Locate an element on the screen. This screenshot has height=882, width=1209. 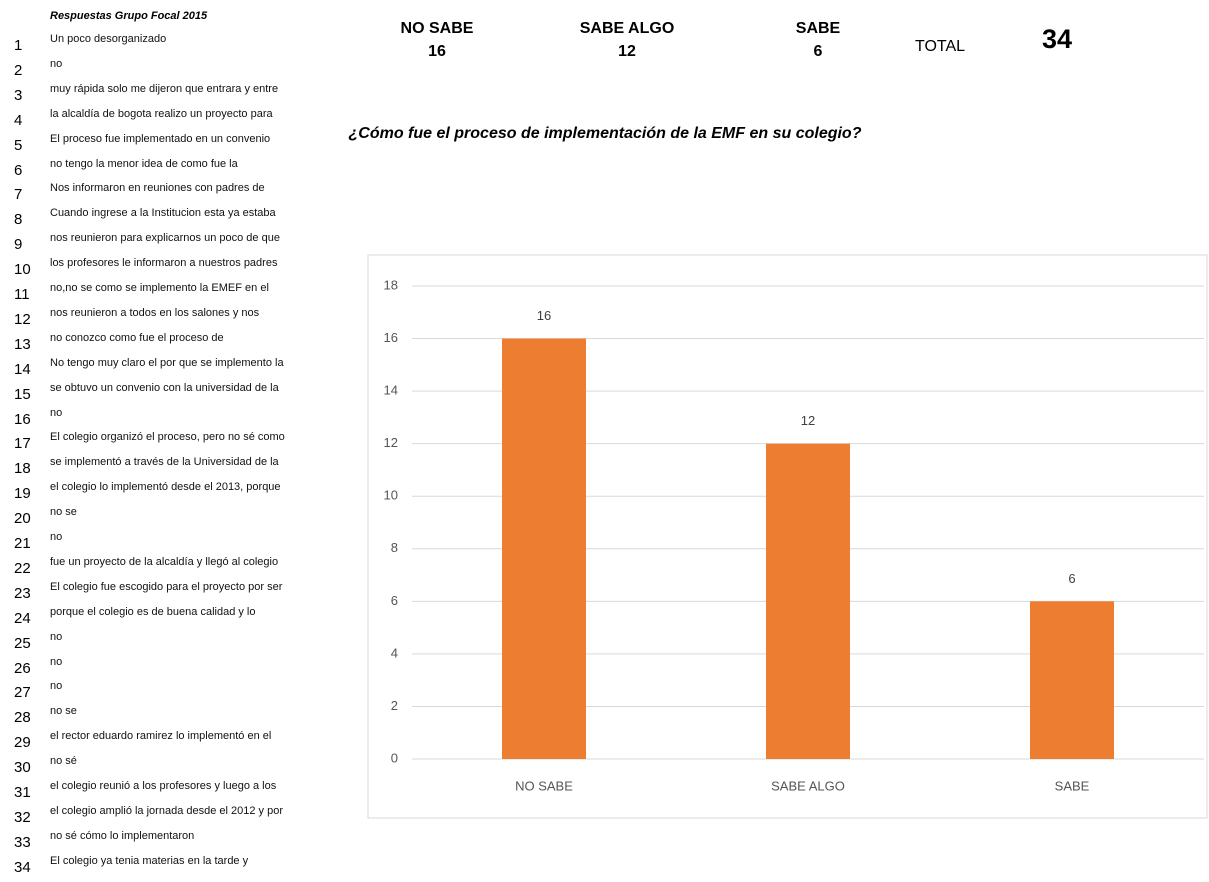
row-number: 2 is located at coordinates (18, 70).